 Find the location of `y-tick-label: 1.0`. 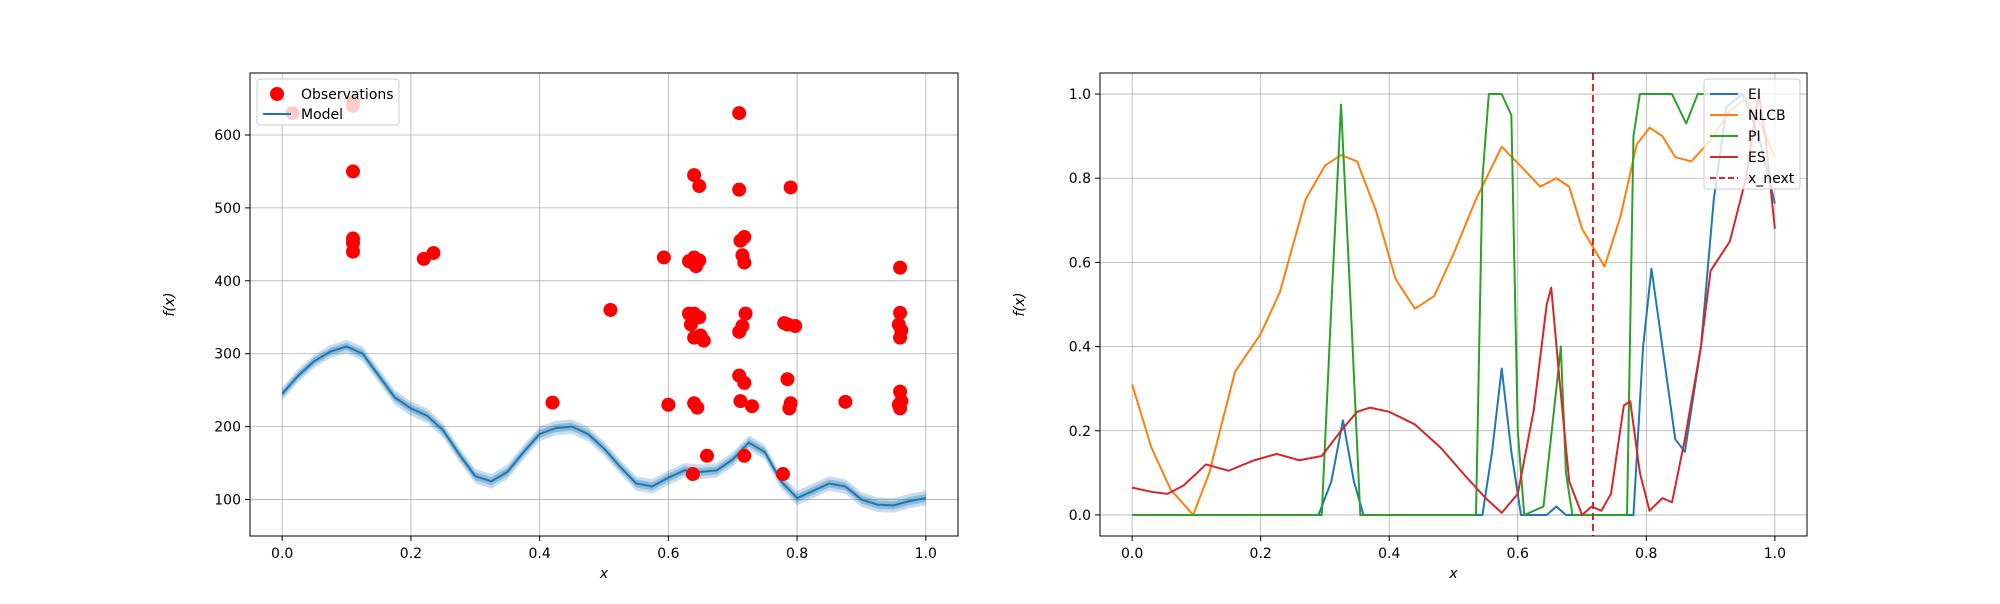

y-tick-label: 1.0 is located at coordinates (1080, 95).